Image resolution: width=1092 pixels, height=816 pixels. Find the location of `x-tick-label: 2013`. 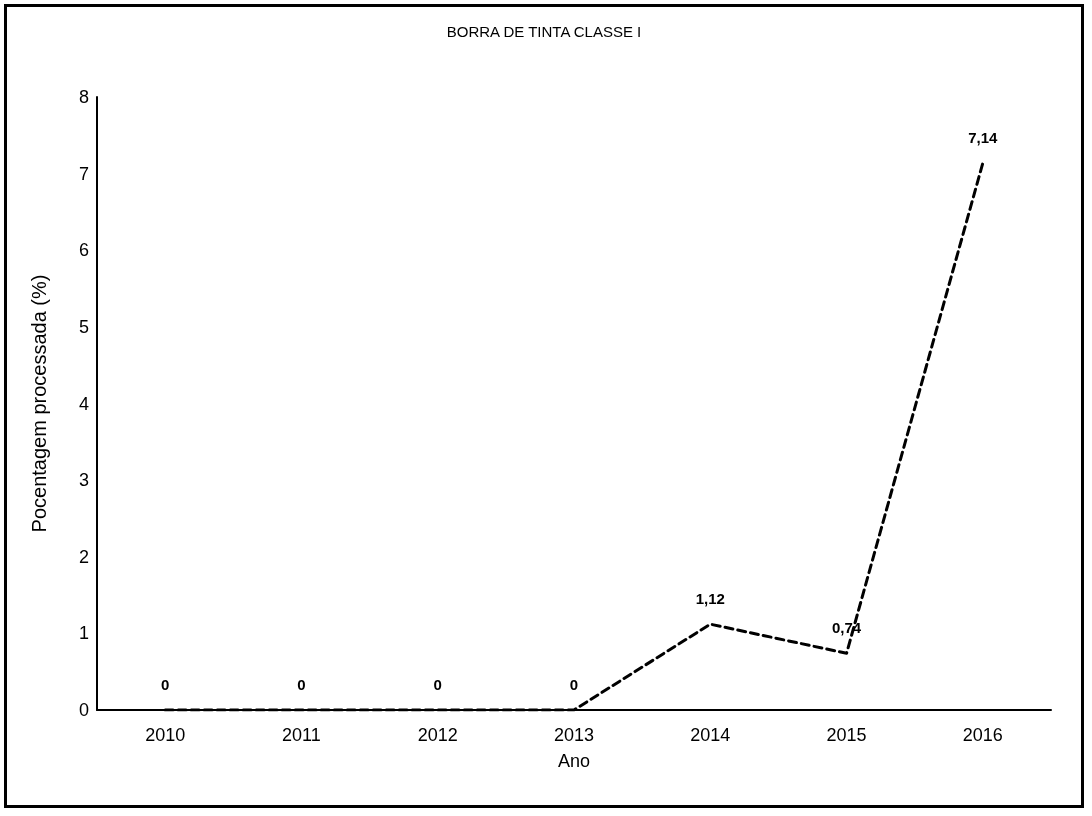

x-tick-label: 2013 is located at coordinates (574, 735).